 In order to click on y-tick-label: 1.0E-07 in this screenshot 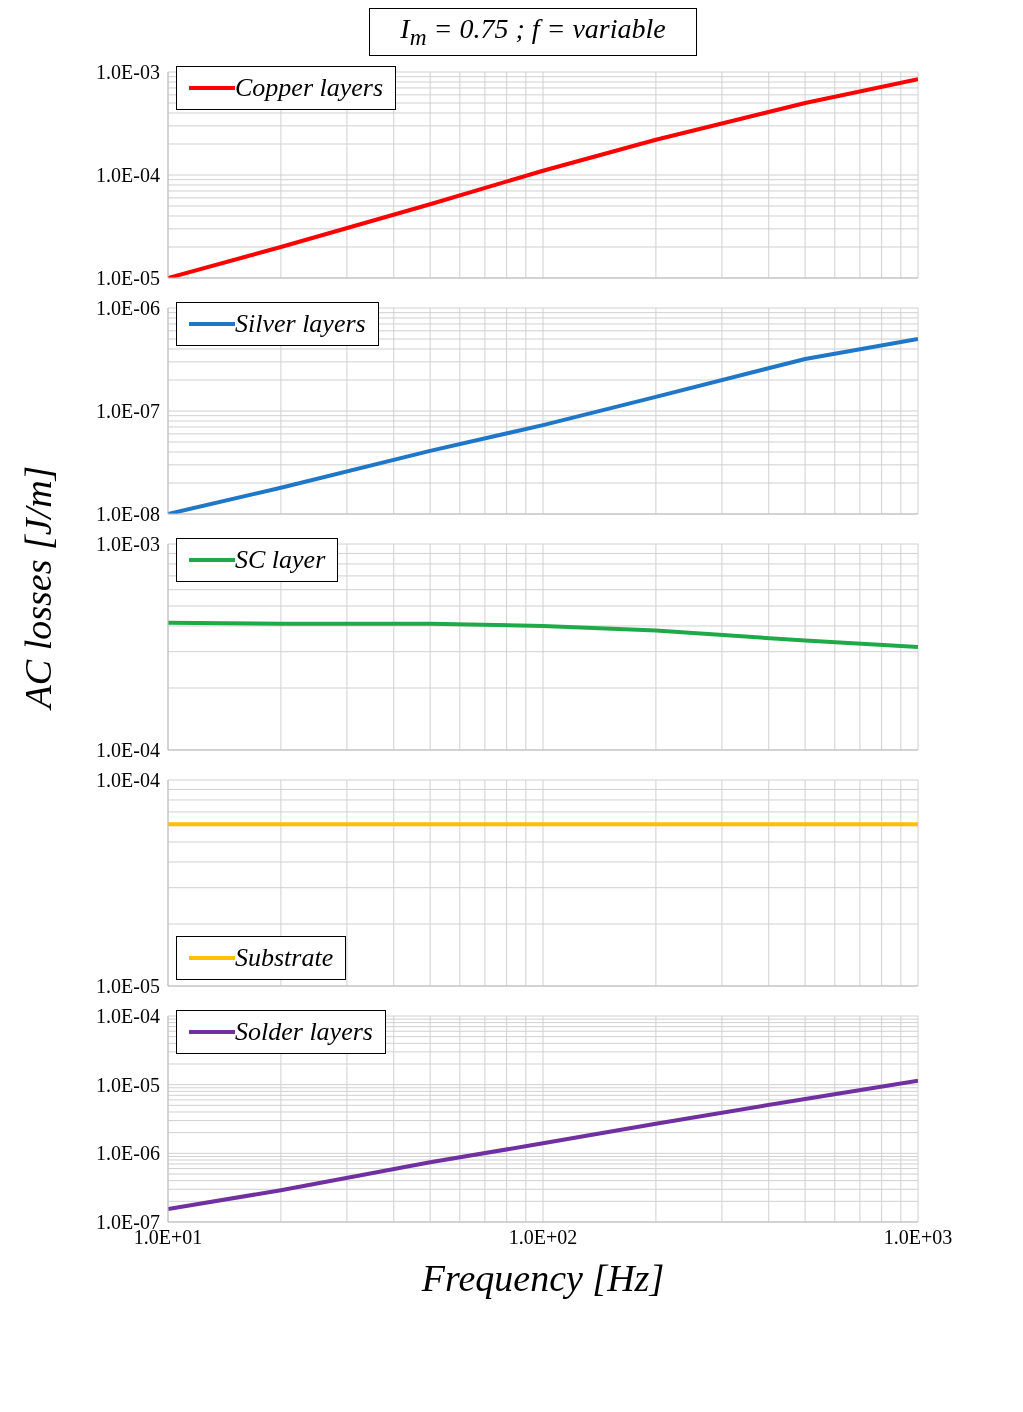, I will do `click(128, 410)`.